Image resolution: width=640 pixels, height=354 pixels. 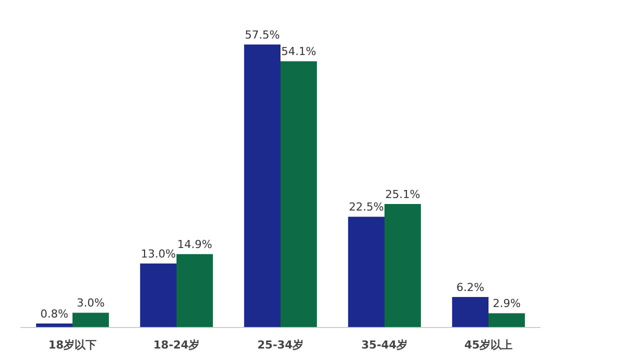 I want to click on data-label: 14.9%, so click(x=194, y=245).